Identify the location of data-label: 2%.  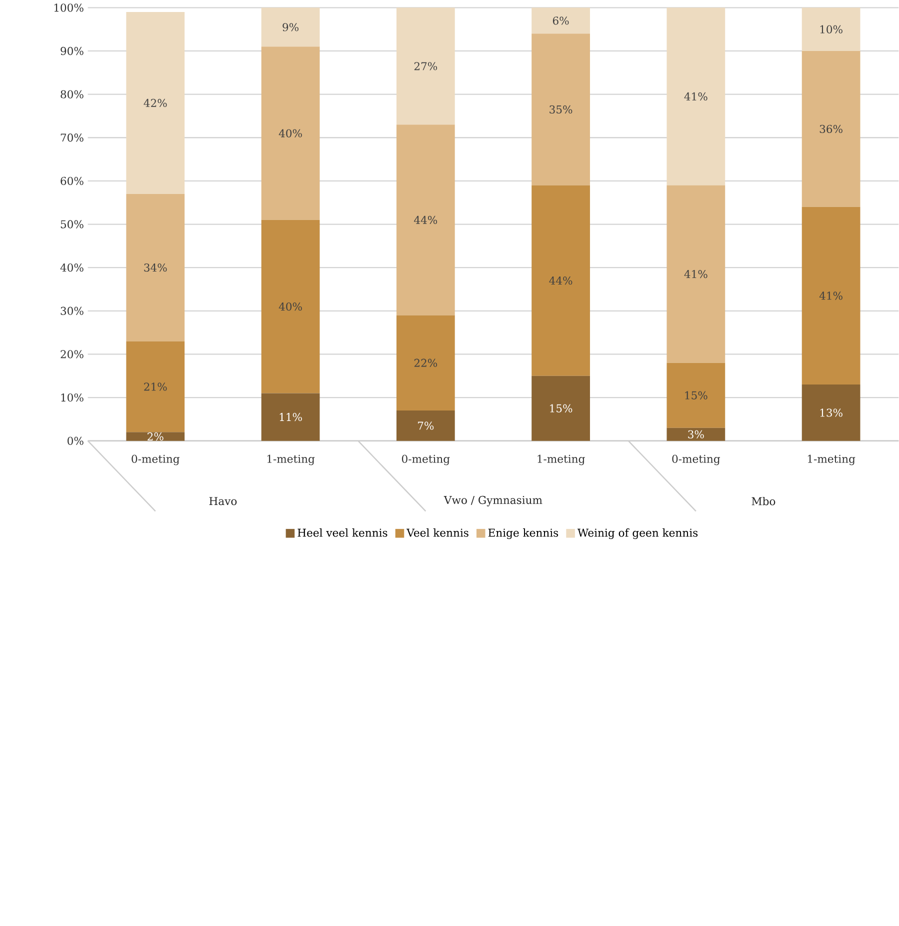
(155, 436).